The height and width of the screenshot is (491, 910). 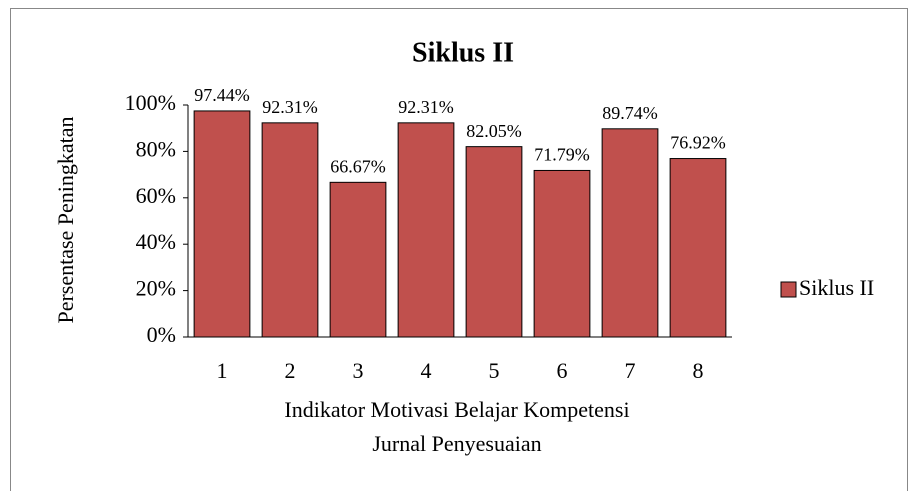 What do you see at coordinates (630, 370) in the screenshot?
I see `x-tick-label: 7` at bounding box center [630, 370].